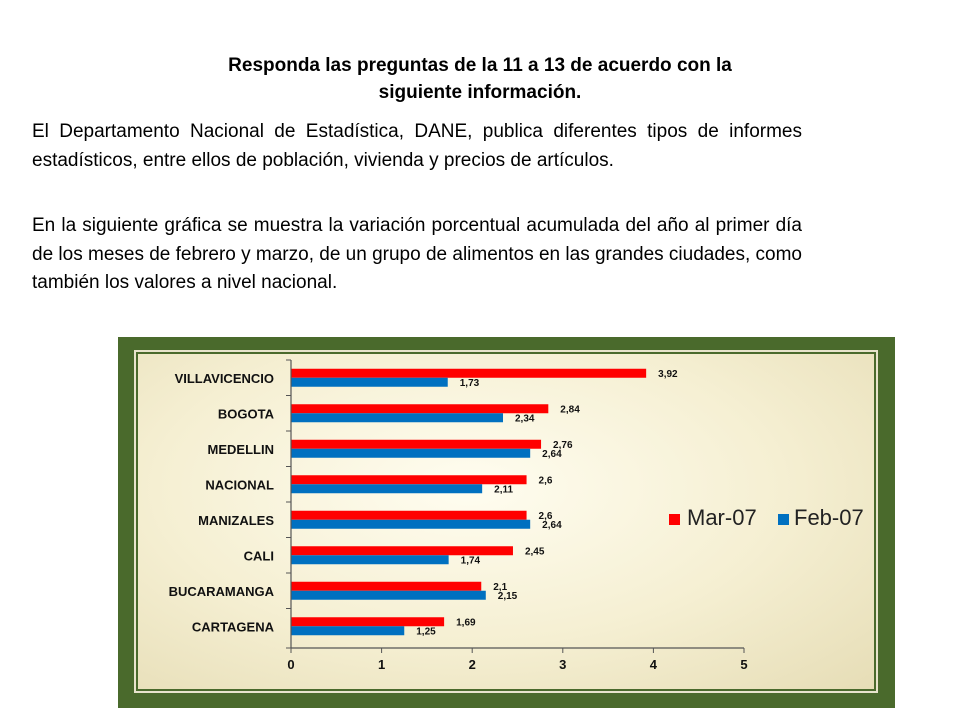  Describe the element at coordinates (471, 560) in the screenshot. I see `data-label: 1,74` at that location.